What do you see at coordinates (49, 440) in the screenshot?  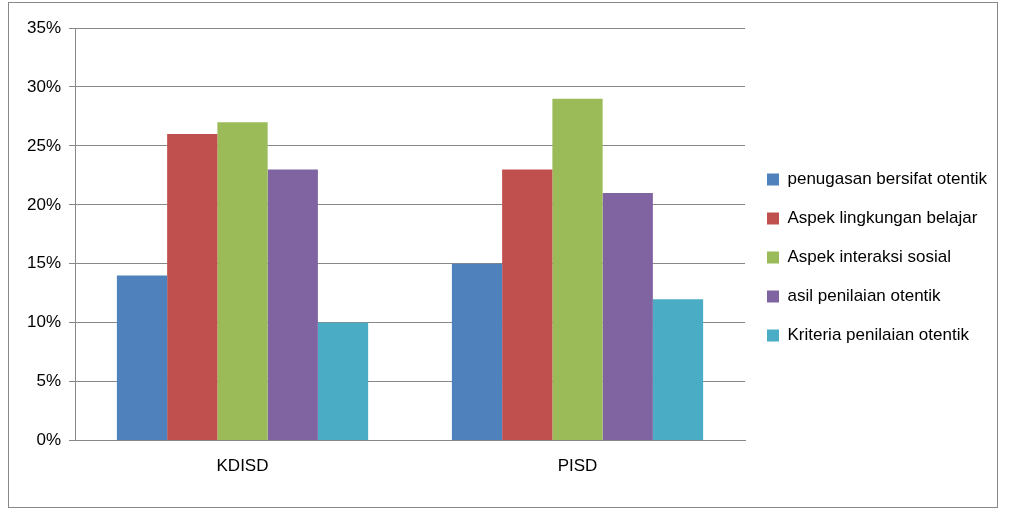 I see `y-tick-label: 0%` at bounding box center [49, 440].